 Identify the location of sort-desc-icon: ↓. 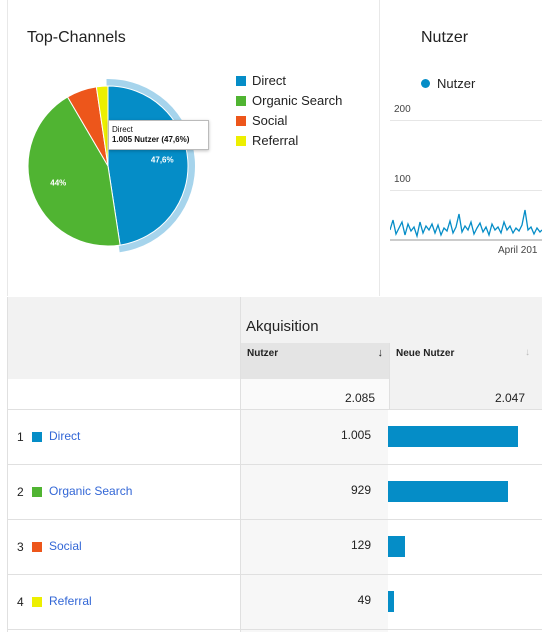
(380, 353).